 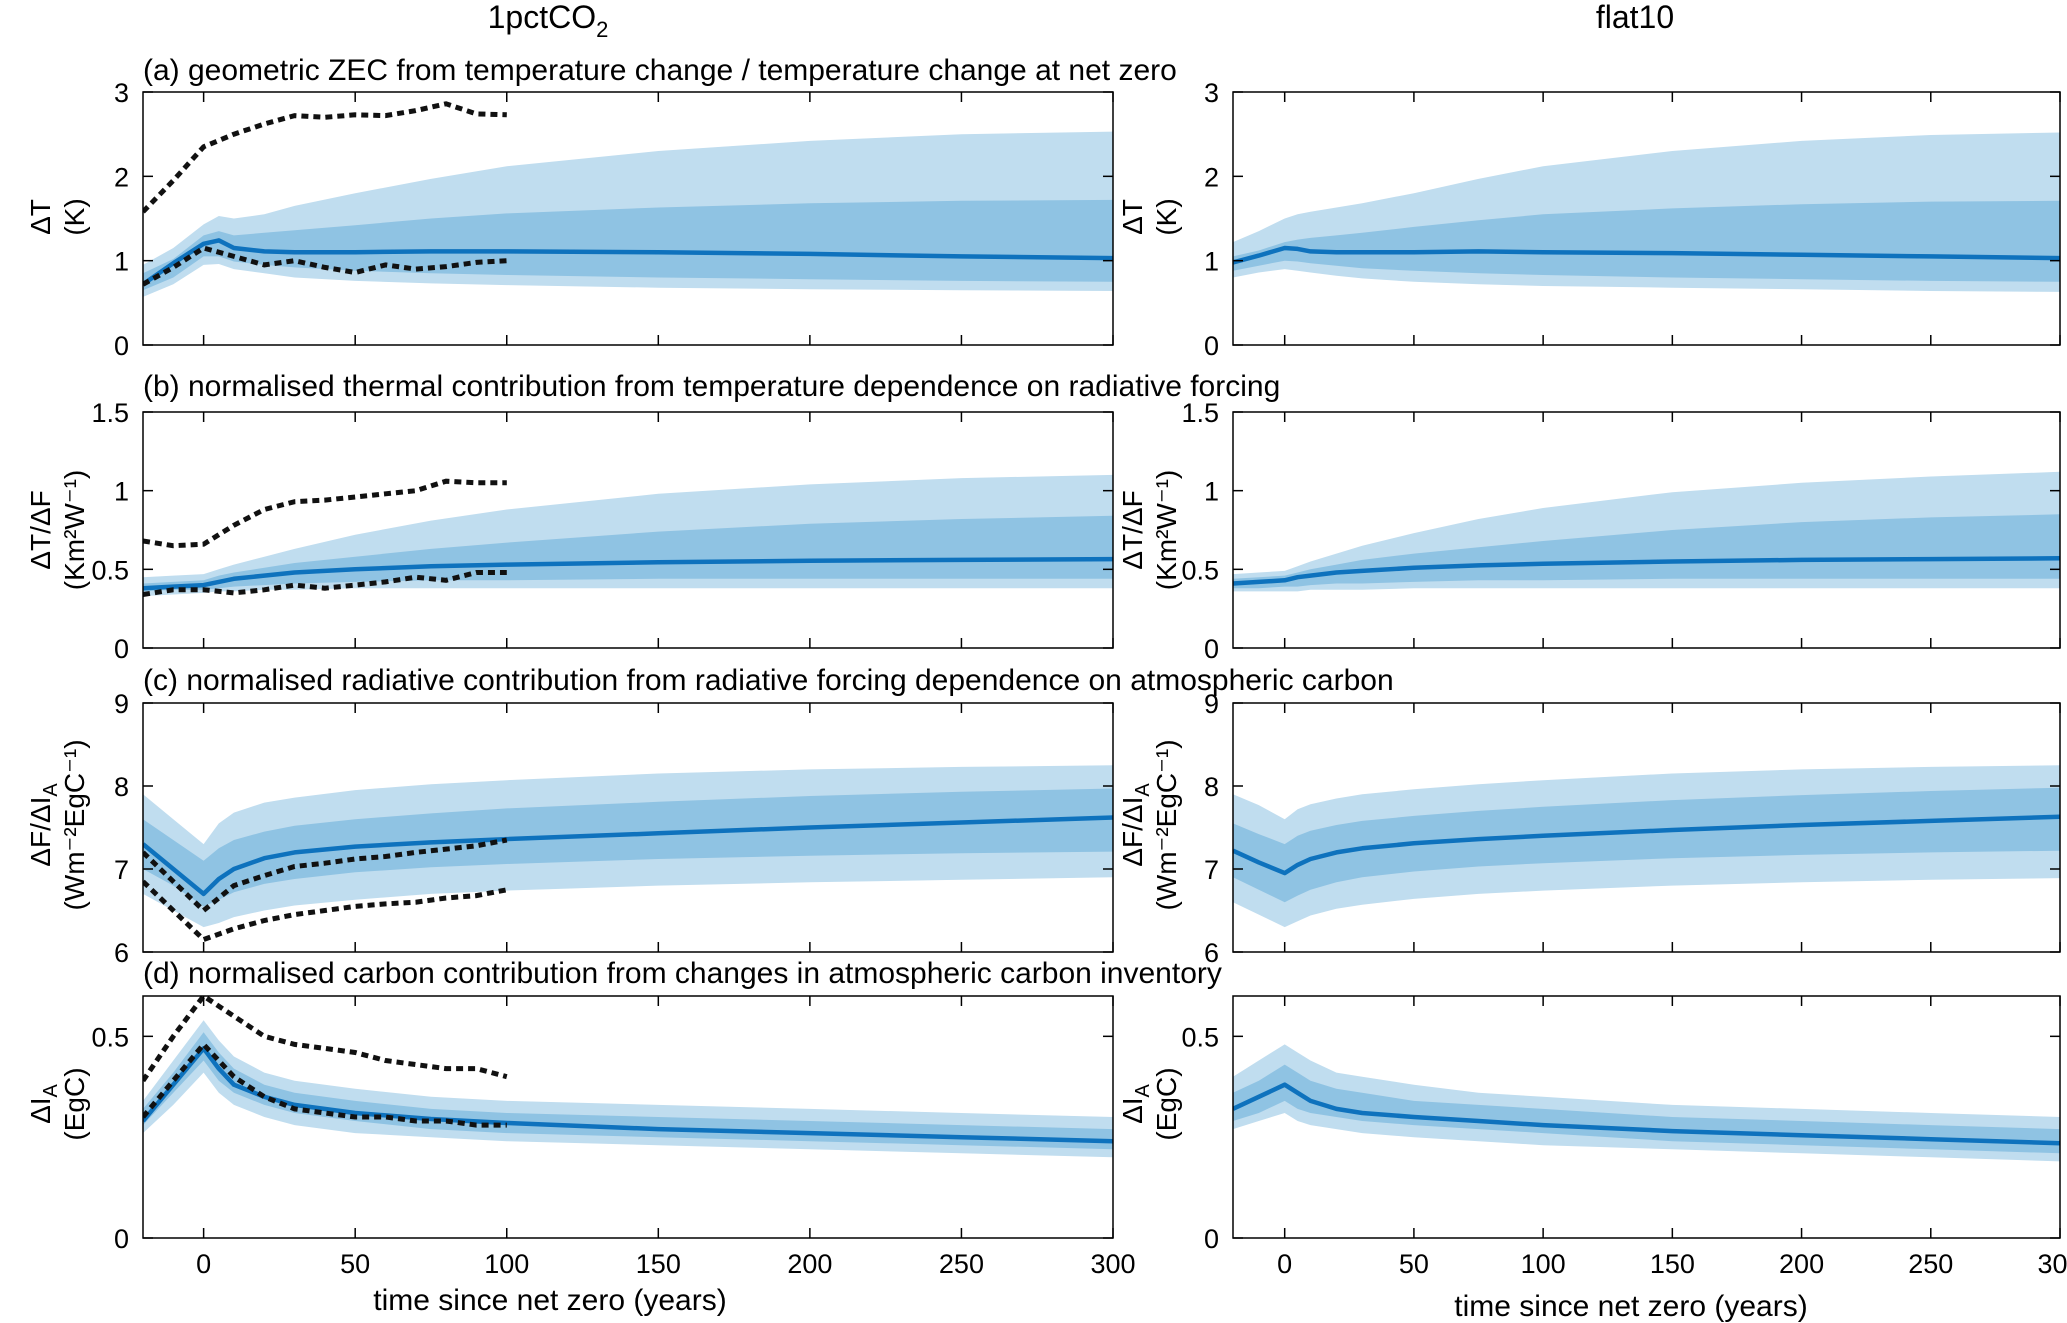 I want to click on panel-c-left: 6 7 8 9, so click(x=614, y=828).